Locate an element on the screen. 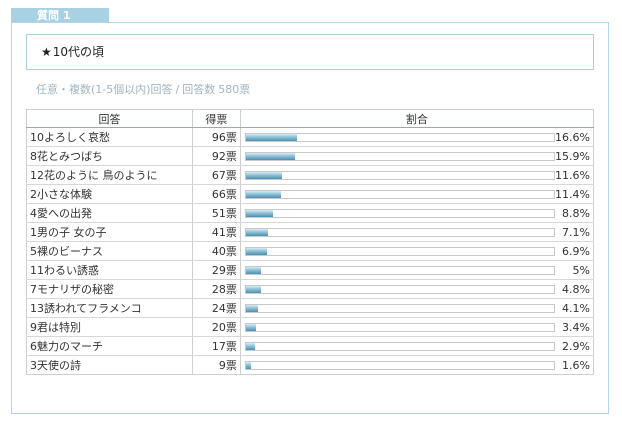 This screenshot has width=622, height=425. ratio-cell: 2.9% is located at coordinates (417, 346).